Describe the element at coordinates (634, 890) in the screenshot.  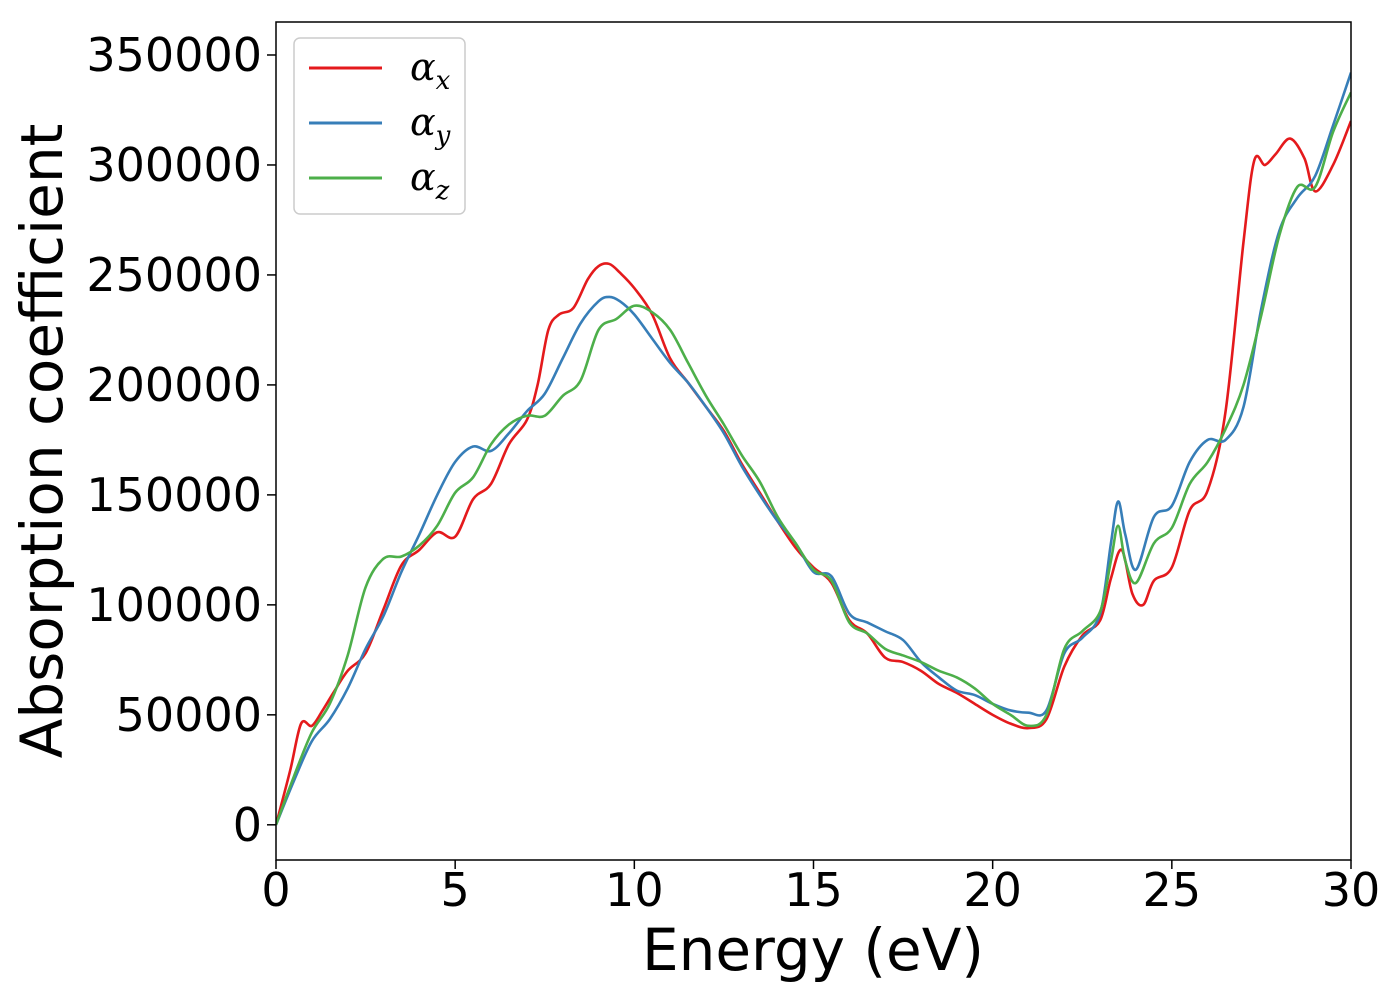
I see `x-tick-label: 10` at that location.